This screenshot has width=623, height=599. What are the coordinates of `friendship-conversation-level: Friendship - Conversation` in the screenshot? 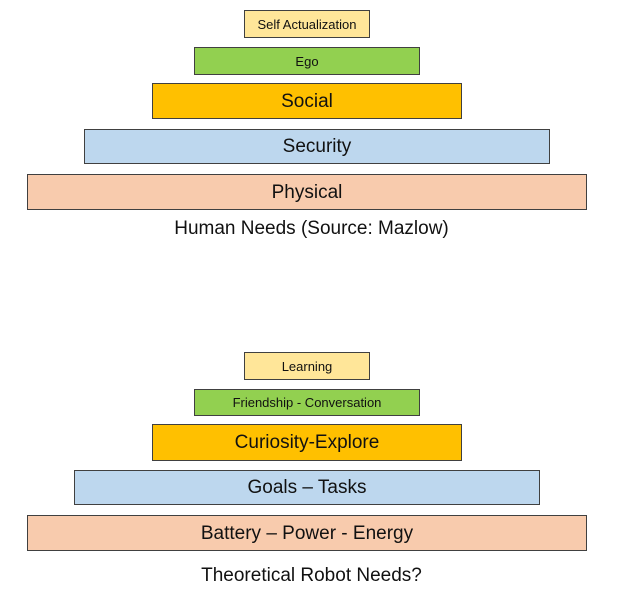 It's located at (307, 402).